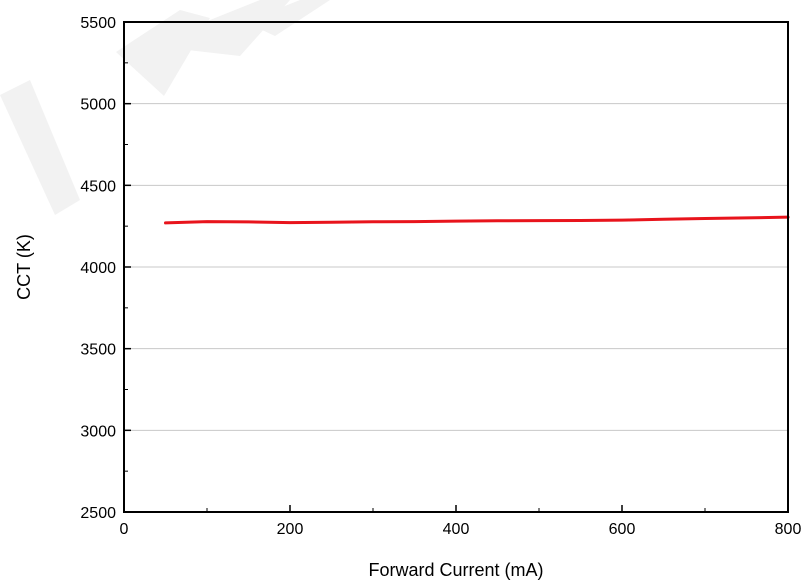  What do you see at coordinates (124, 529) in the screenshot?
I see `x-tick-label-0: 0` at bounding box center [124, 529].